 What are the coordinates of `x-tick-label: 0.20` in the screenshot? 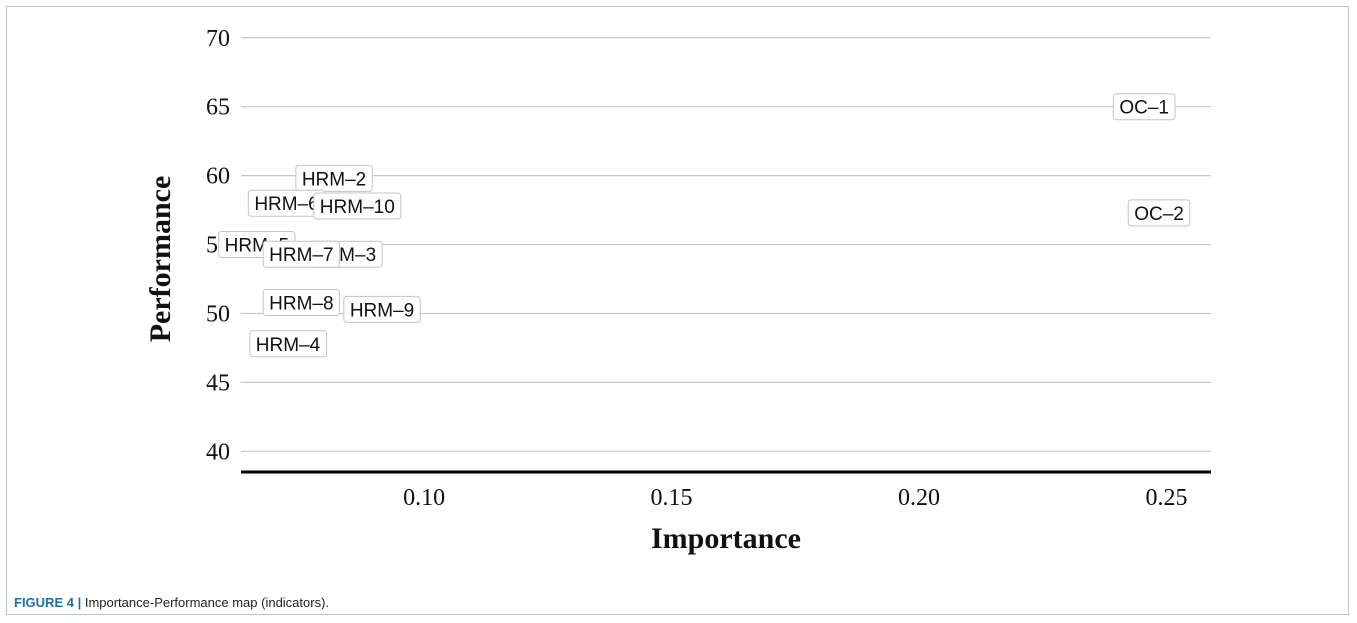 It's located at (919, 498).